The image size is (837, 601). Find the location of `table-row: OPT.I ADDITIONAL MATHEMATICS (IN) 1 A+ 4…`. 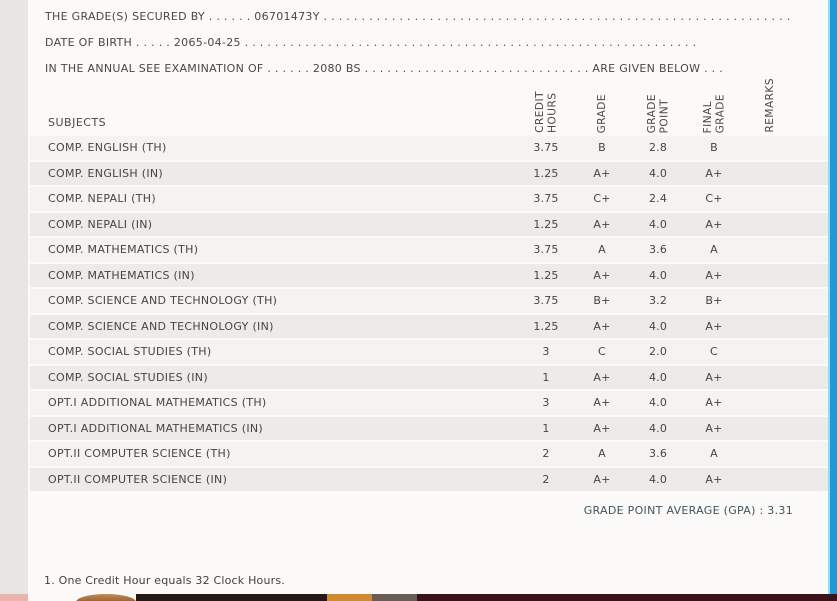

table-row: OPT.I ADDITIONAL MATHEMATICS (IN) 1 A+ 4… is located at coordinates (430, 429).